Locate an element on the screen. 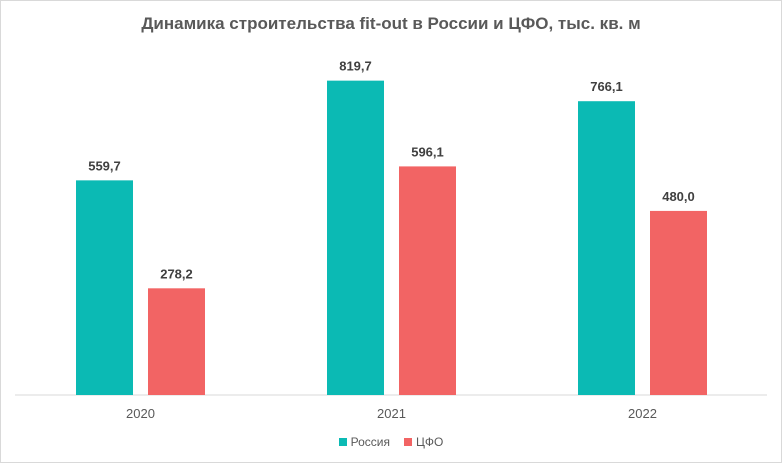 This screenshot has width=782, height=463. legend-swatch-russia is located at coordinates (342, 442).